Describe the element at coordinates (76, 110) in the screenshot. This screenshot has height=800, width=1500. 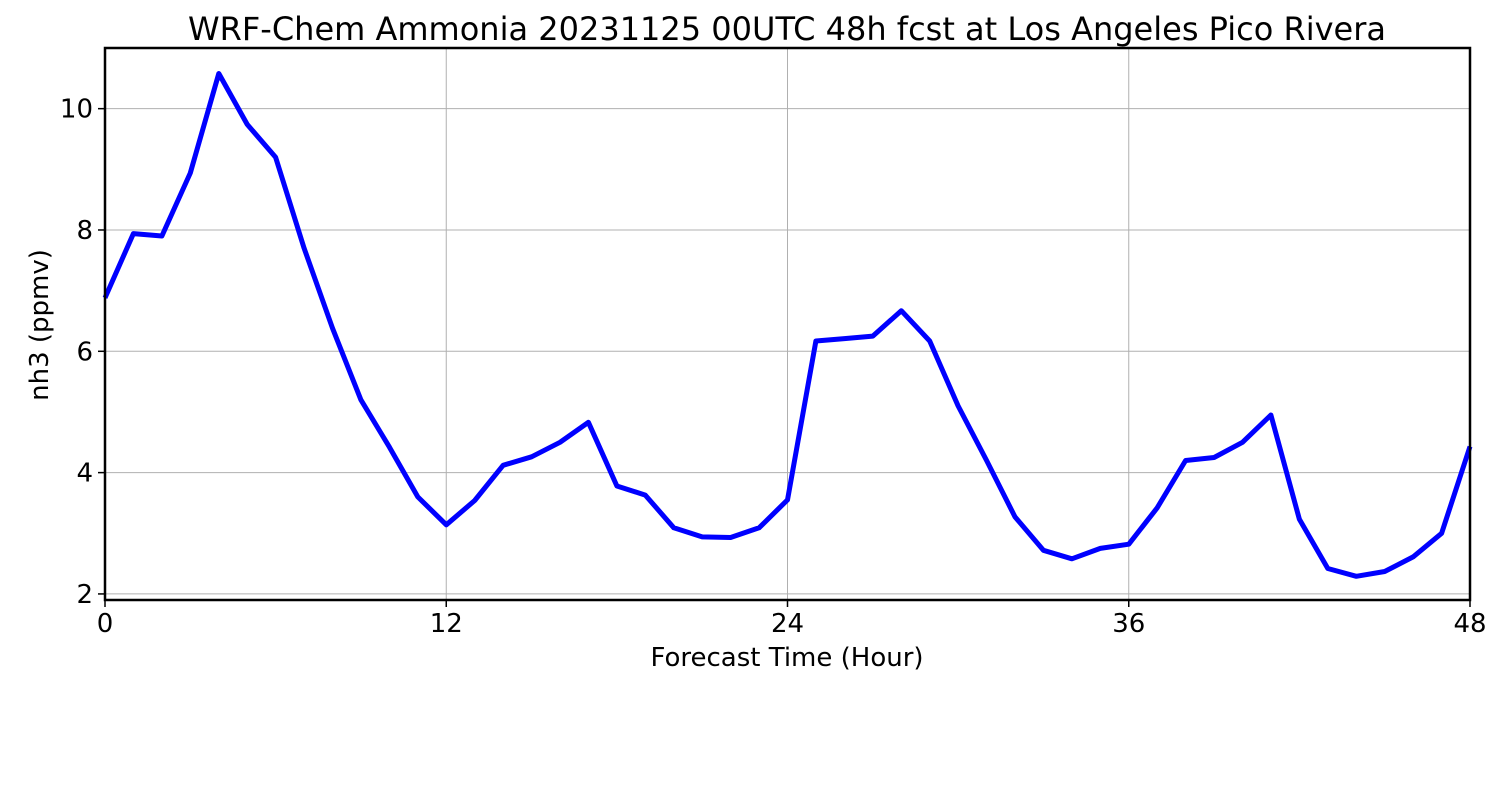
I see `y-tick-label: 10` at that location.